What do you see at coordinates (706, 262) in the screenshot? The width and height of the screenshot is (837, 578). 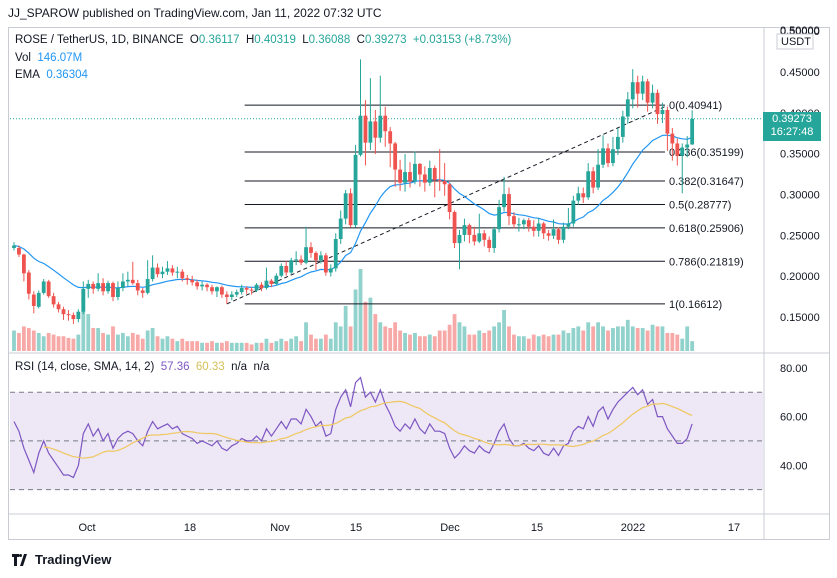 I see `fib-level-label: 0.786(0.21819)` at bounding box center [706, 262].